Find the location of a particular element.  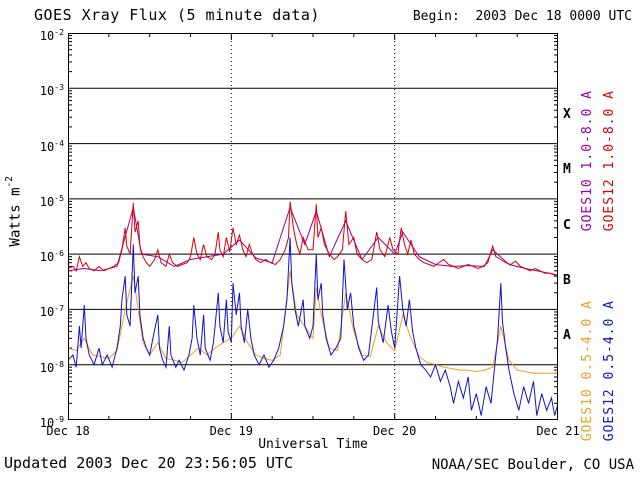

source-attribution: NOAA/SEC Boulder, CO USA is located at coordinates (532, 465).